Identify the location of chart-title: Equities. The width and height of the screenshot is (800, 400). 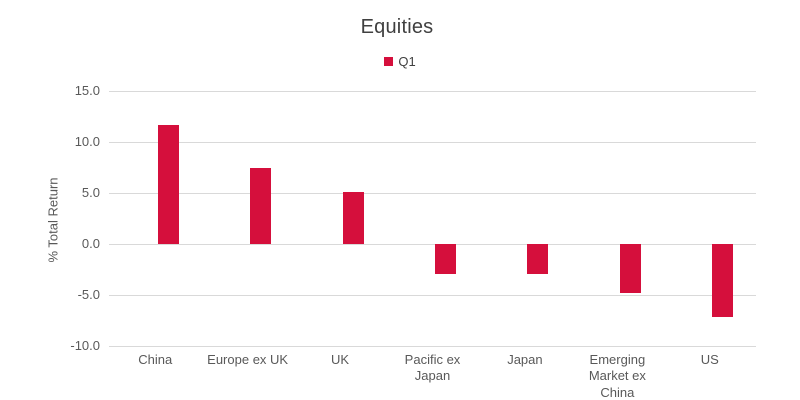
(397, 27).